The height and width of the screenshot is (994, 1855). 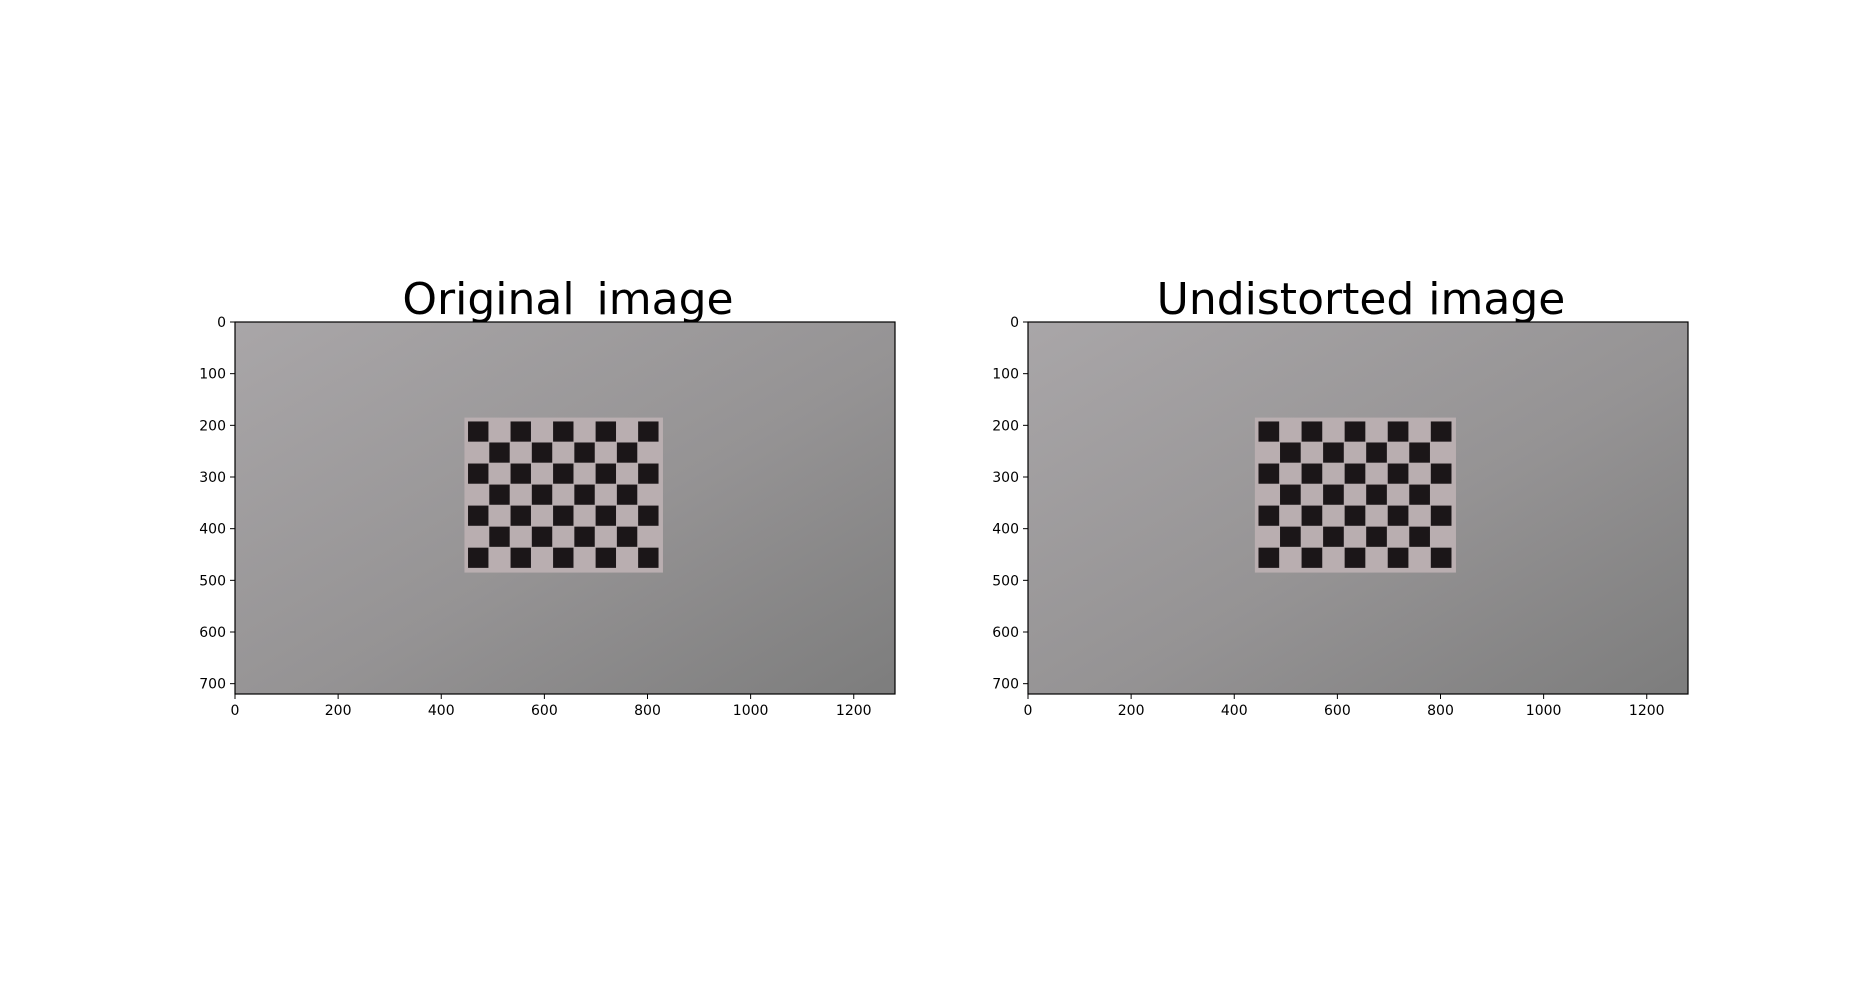 What do you see at coordinates (212, 530) in the screenshot?
I see `y-tick-label: 400` at bounding box center [212, 530].